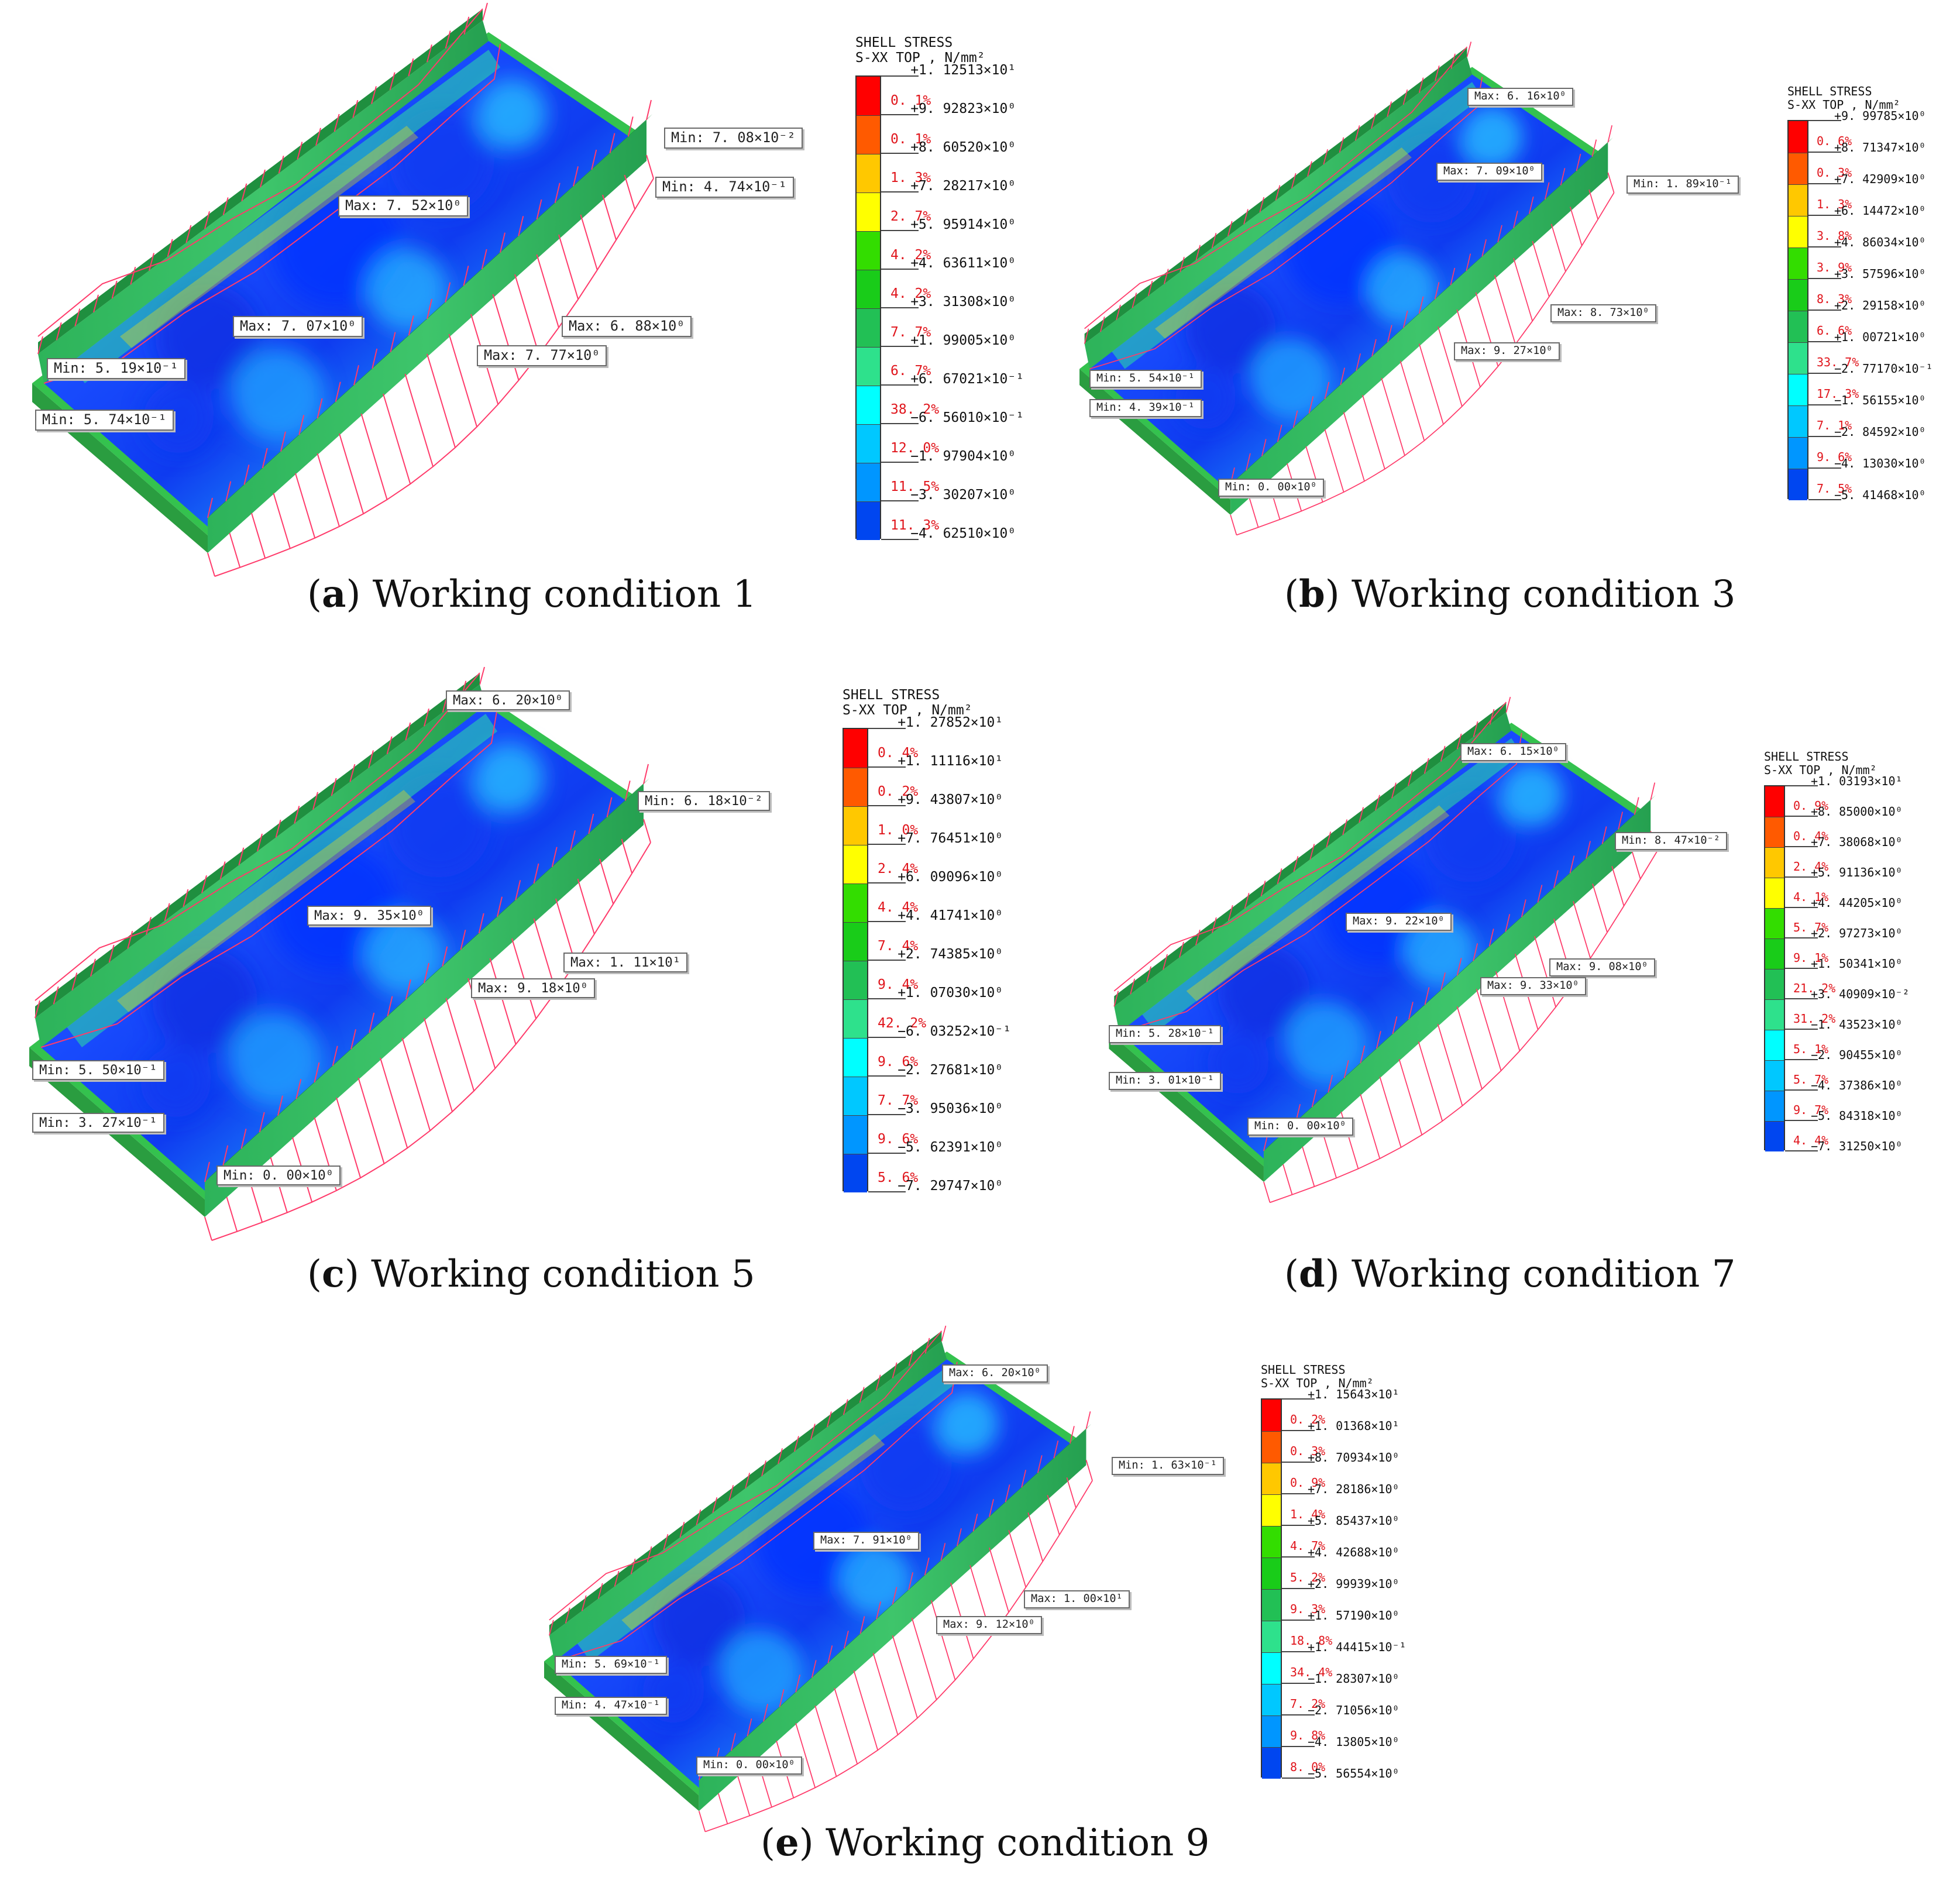  What do you see at coordinates (1835, 141) in the screenshot?
I see `percent-label: 0. 6%` at bounding box center [1835, 141].